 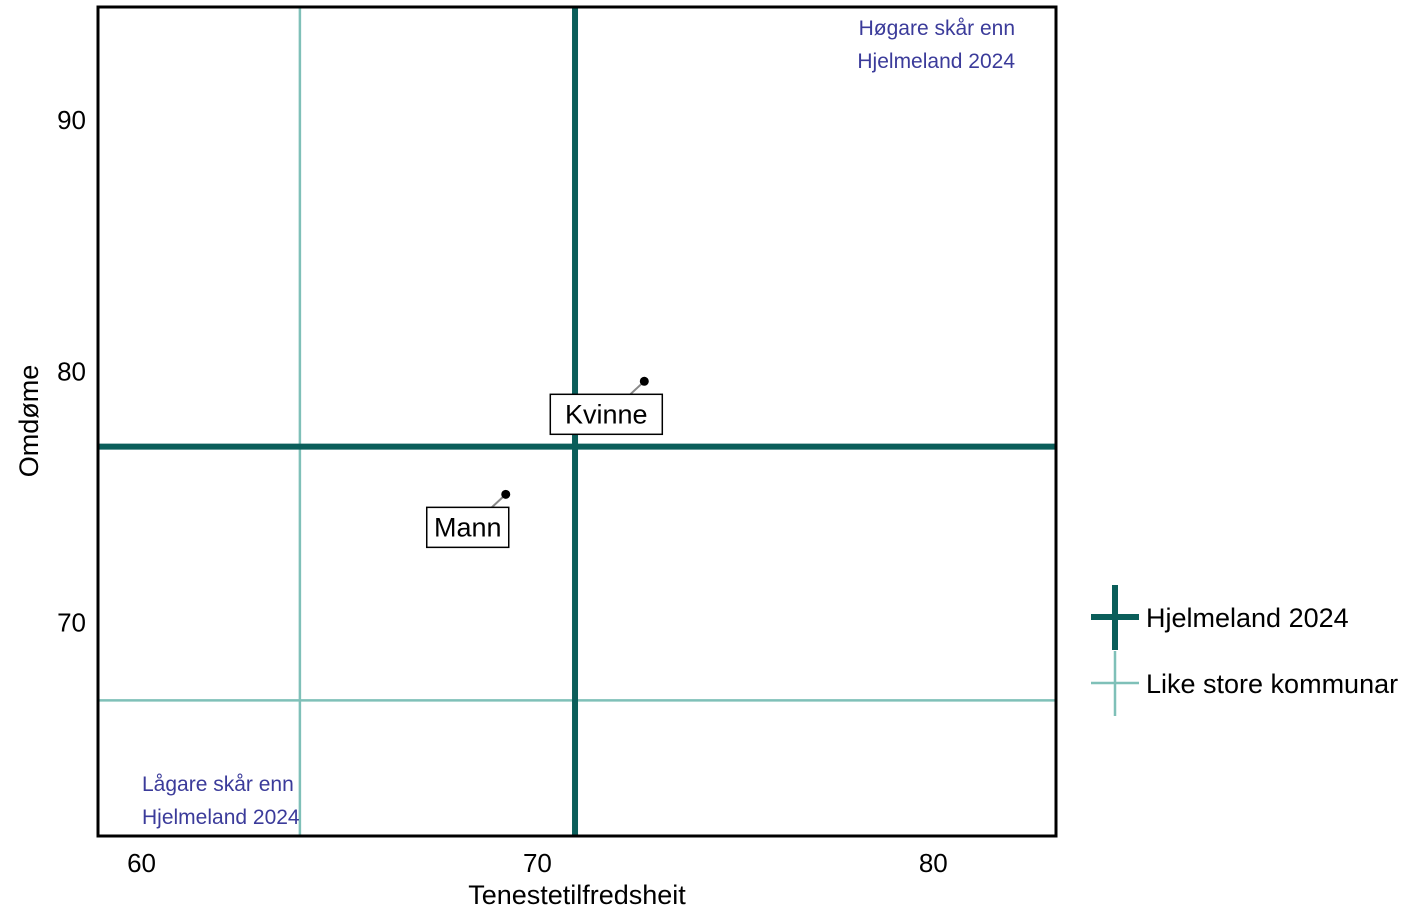 I want to click on point-label: Kvinne, so click(x=606, y=414).